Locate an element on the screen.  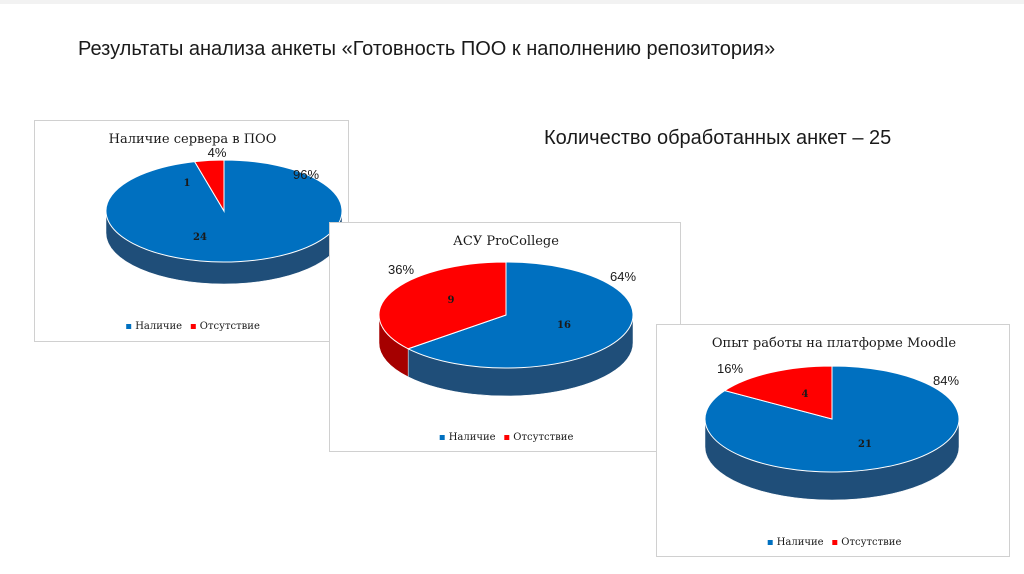
chart-title: Опыт работы на платформе Moodle is located at coordinates (834, 343).